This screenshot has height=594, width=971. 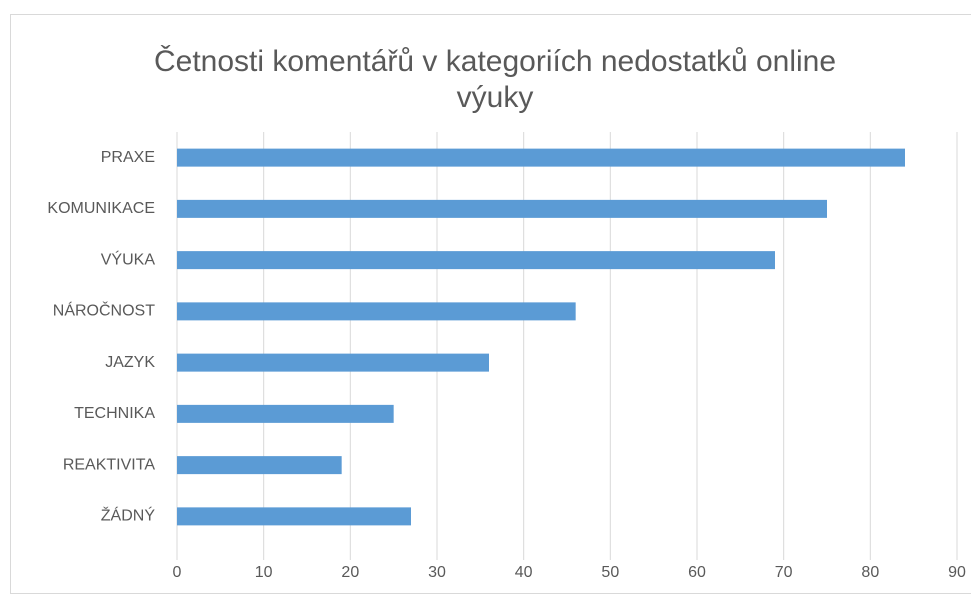 What do you see at coordinates (128, 515) in the screenshot?
I see `y-tick-label: ŽÁDNÝ` at bounding box center [128, 515].